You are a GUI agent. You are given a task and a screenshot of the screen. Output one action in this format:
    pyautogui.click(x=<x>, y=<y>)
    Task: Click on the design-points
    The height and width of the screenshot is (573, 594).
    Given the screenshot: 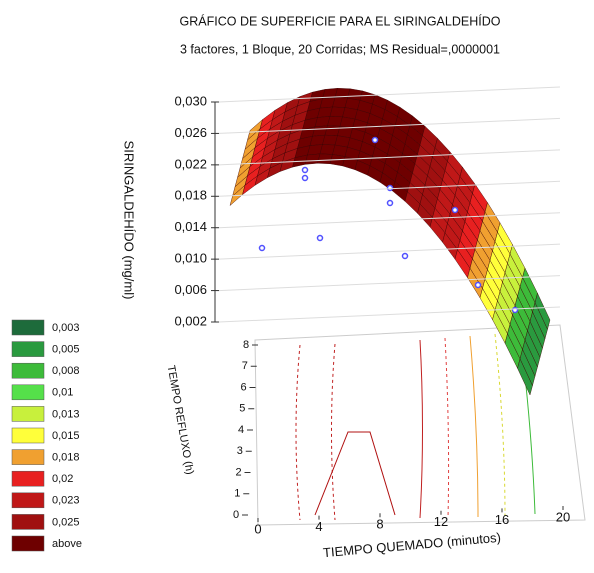 What is the action you would take?
    pyautogui.click(x=388, y=225)
    